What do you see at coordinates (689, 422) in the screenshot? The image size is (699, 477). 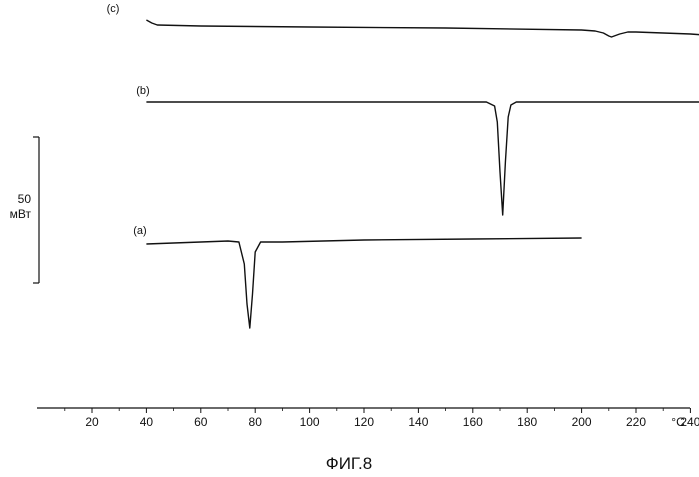 I see `x-tick-label-240: 240` at bounding box center [689, 422].